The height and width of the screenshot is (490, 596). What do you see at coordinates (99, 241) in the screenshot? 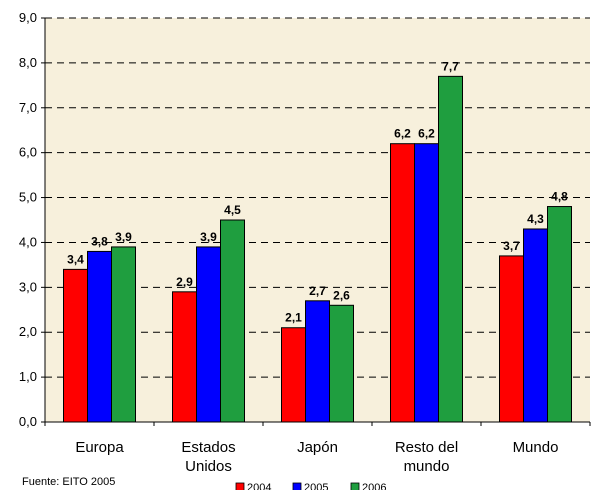
I see `data-label: 3,8` at bounding box center [99, 241].